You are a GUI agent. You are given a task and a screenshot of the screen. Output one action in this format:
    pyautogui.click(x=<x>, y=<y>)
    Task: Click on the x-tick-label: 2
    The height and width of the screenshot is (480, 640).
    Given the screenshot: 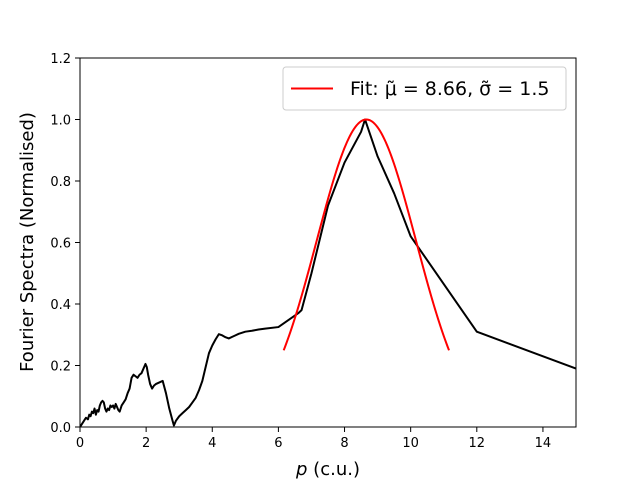 What is the action you would take?
    pyautogui.click(x=146, y=443)
    